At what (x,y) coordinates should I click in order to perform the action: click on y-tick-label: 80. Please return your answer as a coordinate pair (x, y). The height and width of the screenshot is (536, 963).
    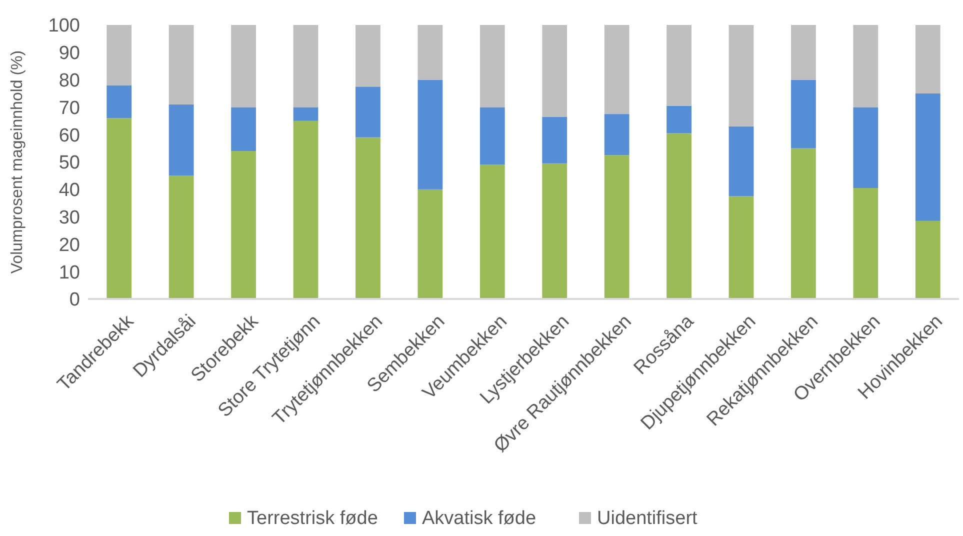
    Looking at the image, I should click on (69, 81).